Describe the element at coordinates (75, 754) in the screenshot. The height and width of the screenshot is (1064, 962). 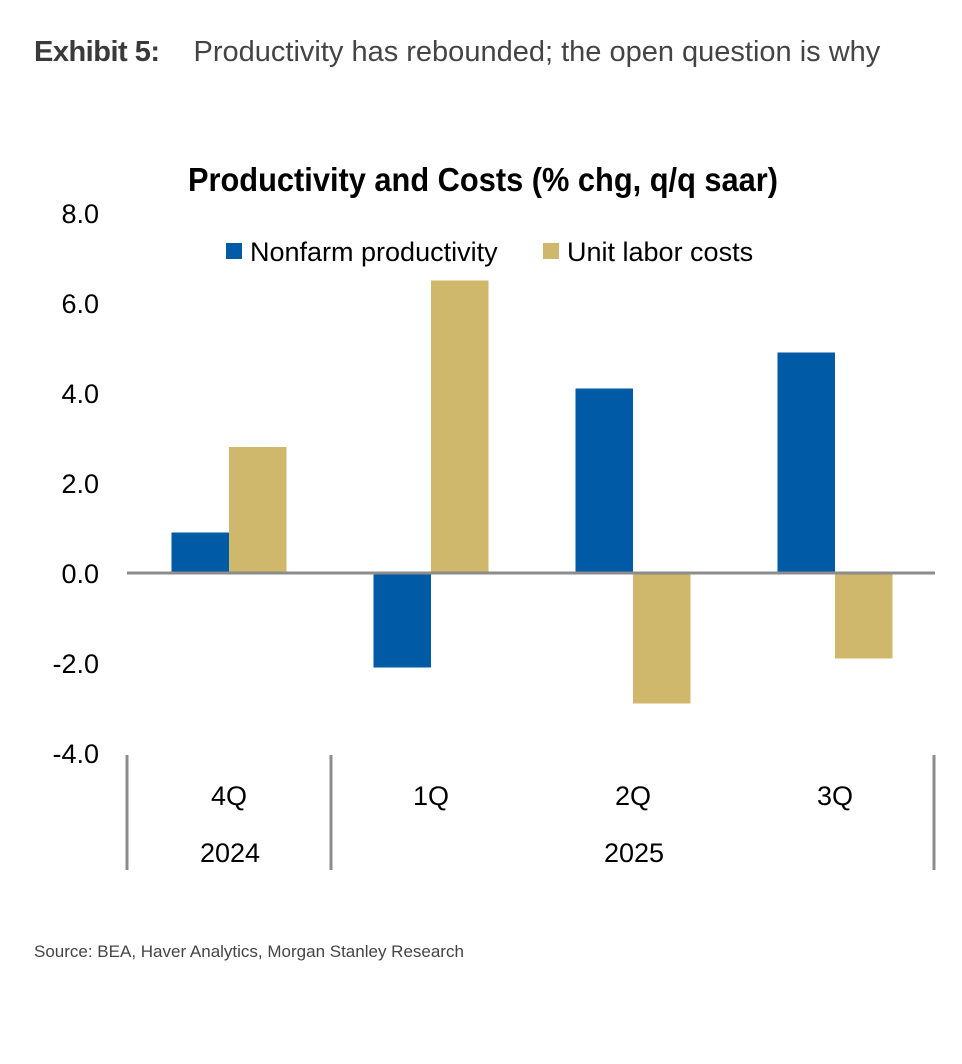
I see `y-tick-label: -4.0` at that location.